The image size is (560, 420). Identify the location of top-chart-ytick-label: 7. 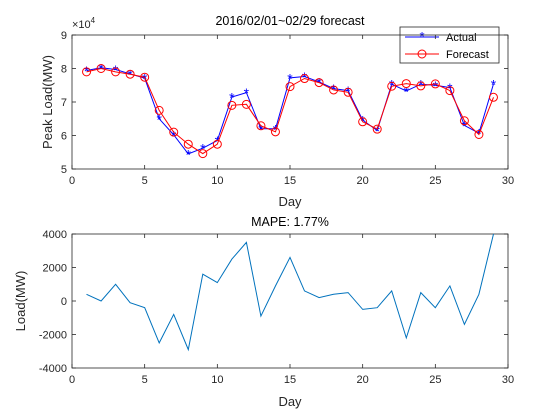
(64, 103).